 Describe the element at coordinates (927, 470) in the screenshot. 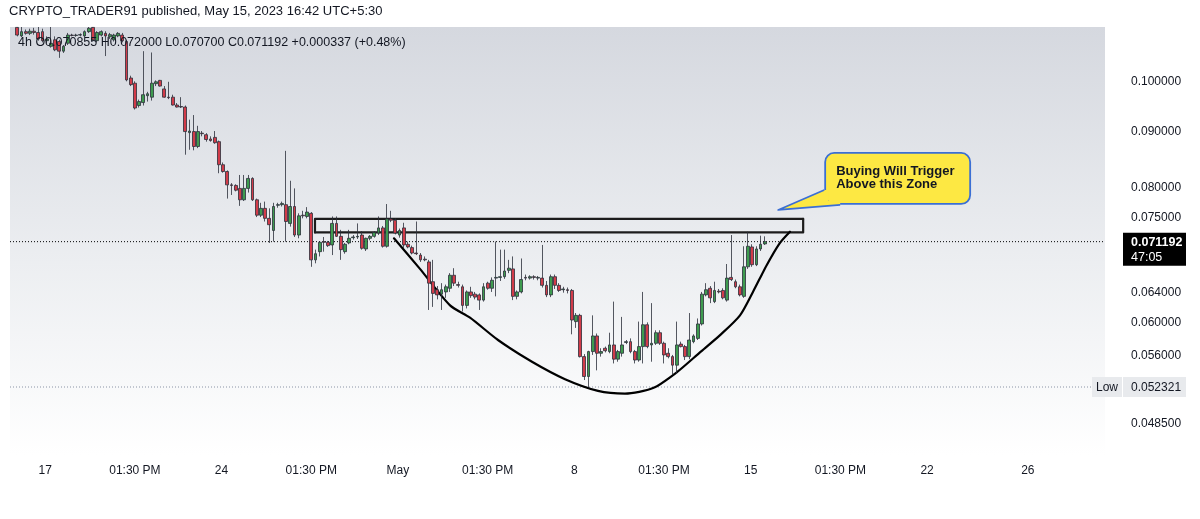

I see `x-tick-label: 22` at that location.